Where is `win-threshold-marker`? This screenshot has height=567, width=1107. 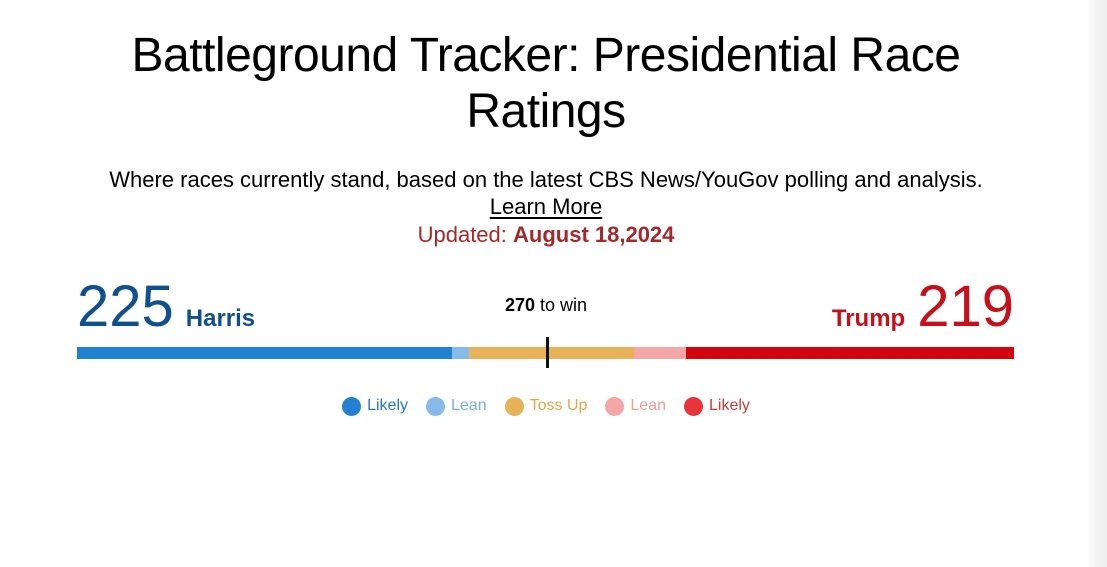 win-threshold-marker is located at coordinates (547, 352).